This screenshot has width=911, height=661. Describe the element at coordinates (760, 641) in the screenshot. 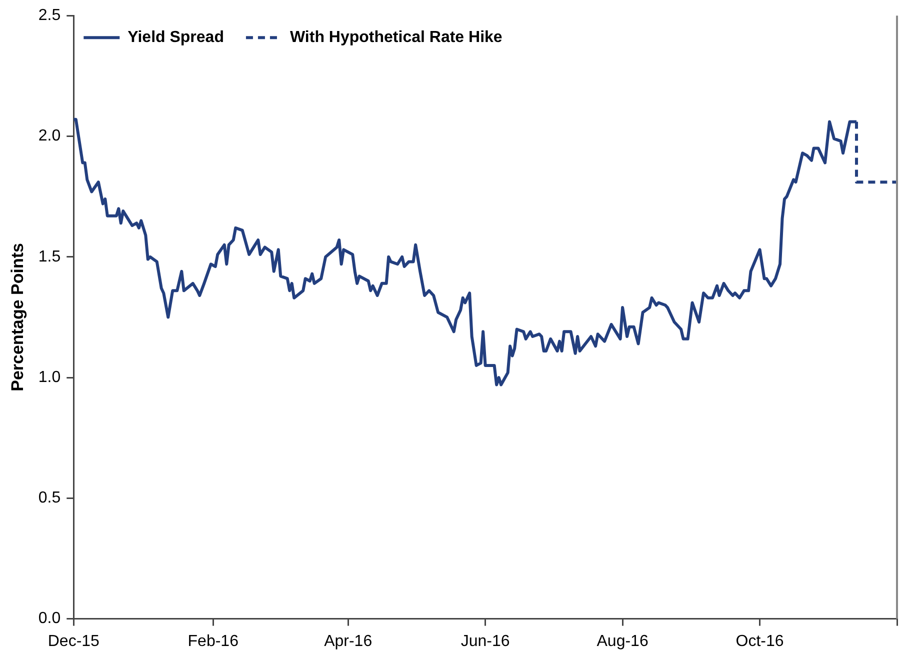

I see `x-tick-label: Oct-16` at that location.